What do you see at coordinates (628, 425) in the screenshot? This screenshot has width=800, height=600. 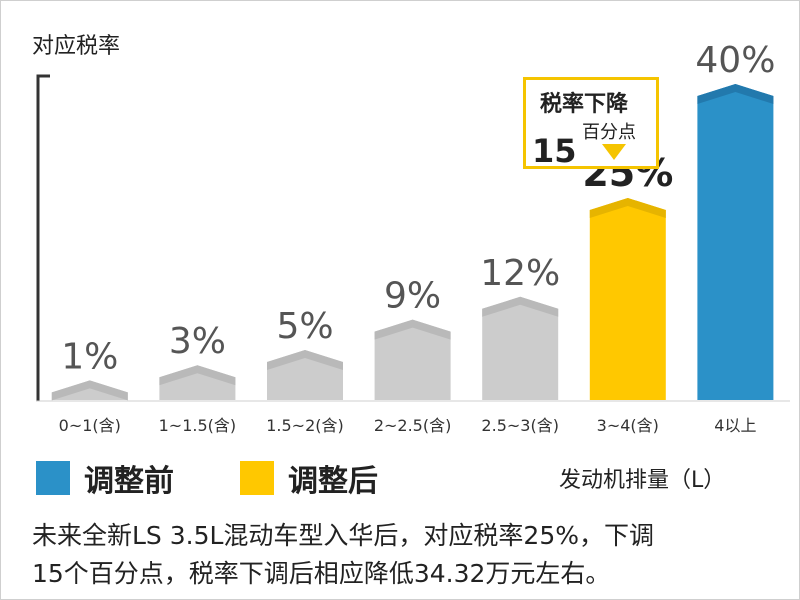 I see `x-tick-label: 3~4(含)` at bounding box center [628, 425].